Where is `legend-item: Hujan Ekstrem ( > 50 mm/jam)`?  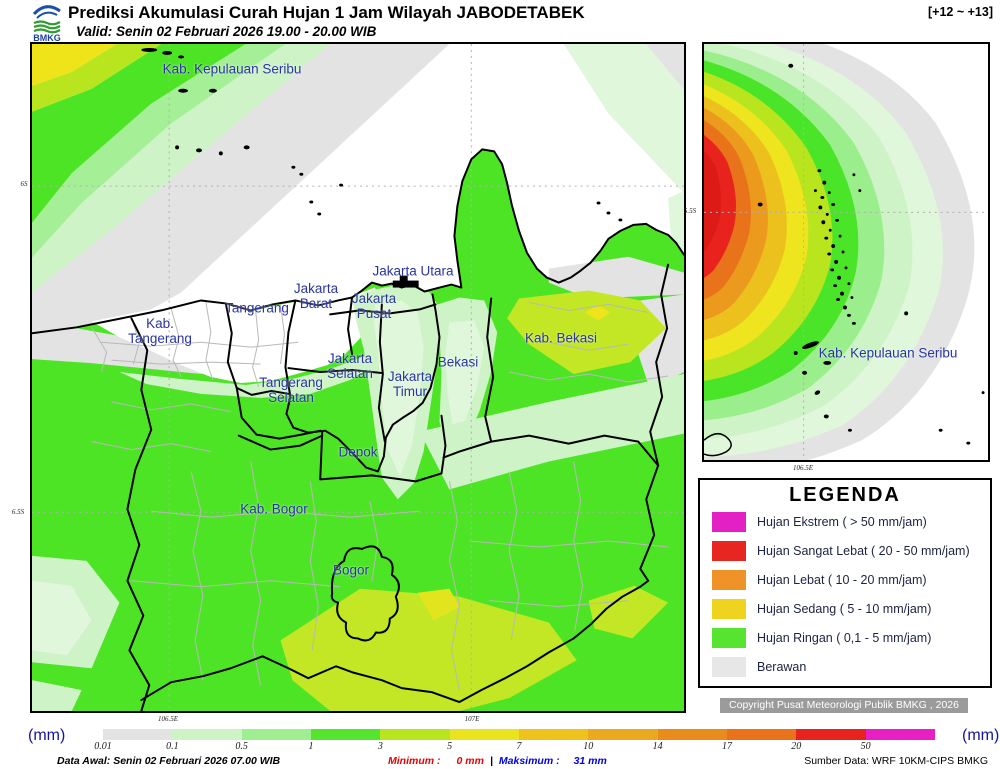
legend-item: Hujan Ekstrem ( > 50 mm/jam) is located at coordinates (845, 521).